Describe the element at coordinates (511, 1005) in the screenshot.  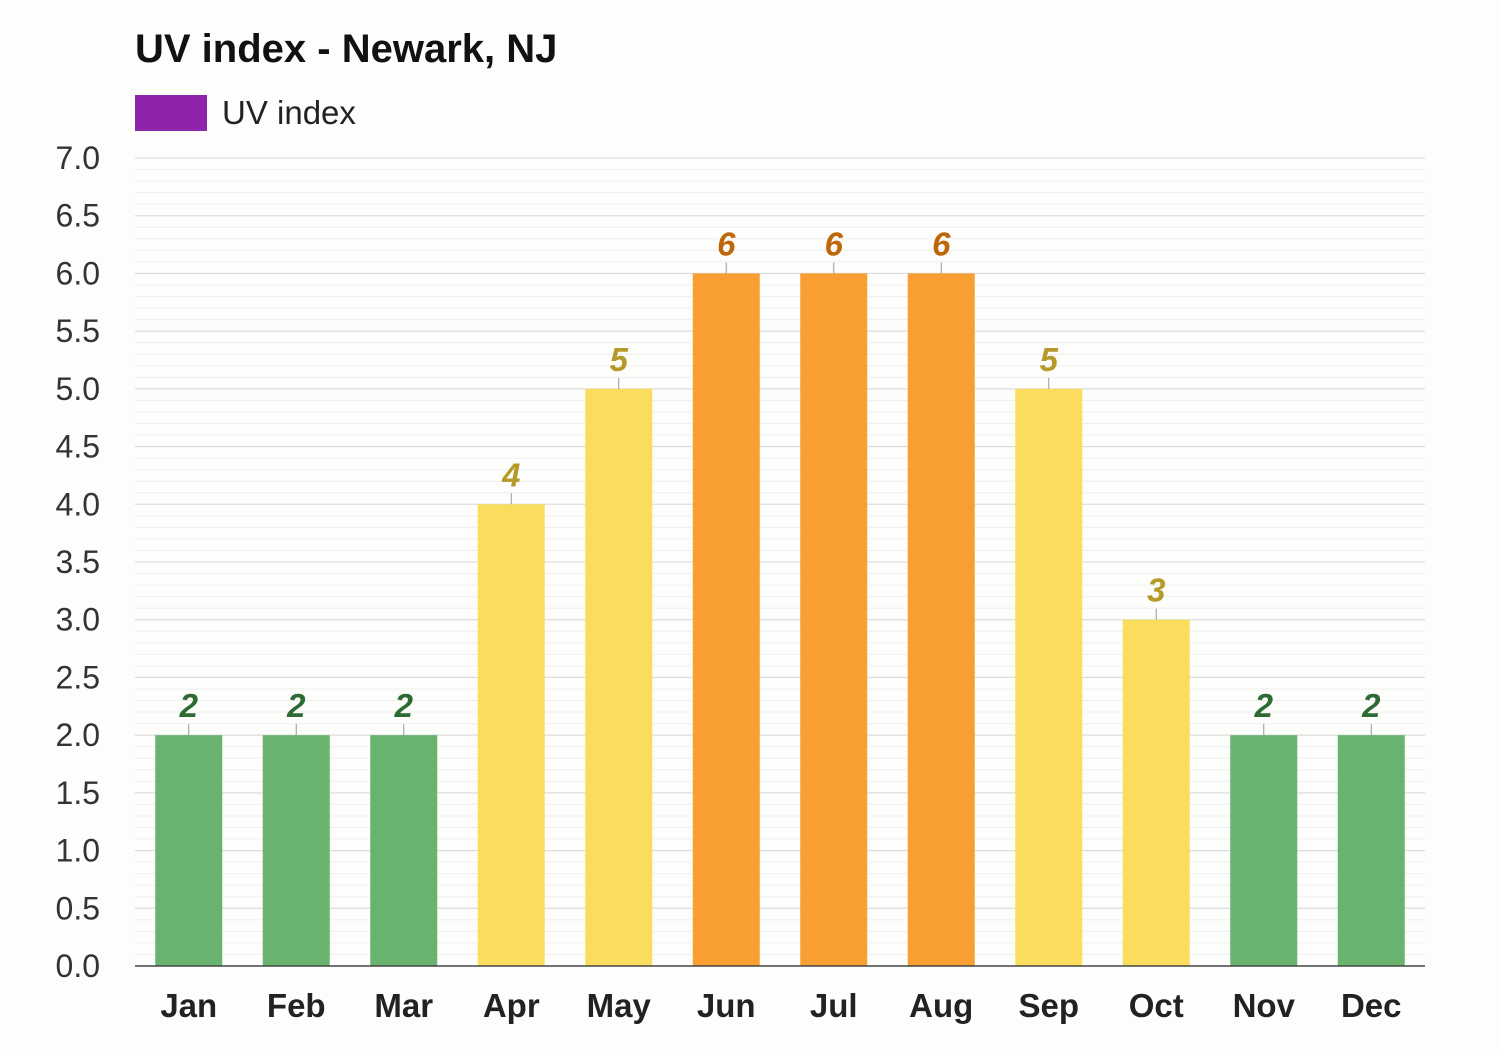
I see `x-tick-label: Apr` at that location.